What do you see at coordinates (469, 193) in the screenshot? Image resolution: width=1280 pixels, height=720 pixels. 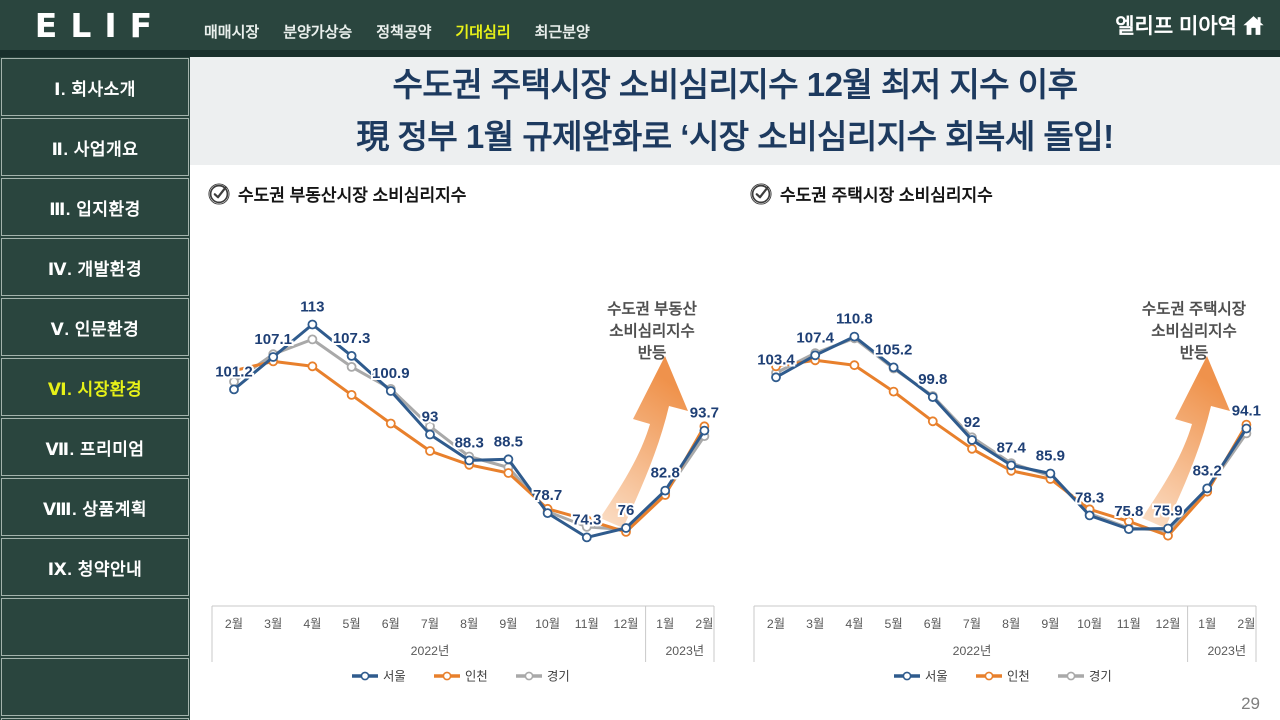 I see `chart-title: 수도권 부동산시장 소비심리지수` at bounding box center [469, 193].